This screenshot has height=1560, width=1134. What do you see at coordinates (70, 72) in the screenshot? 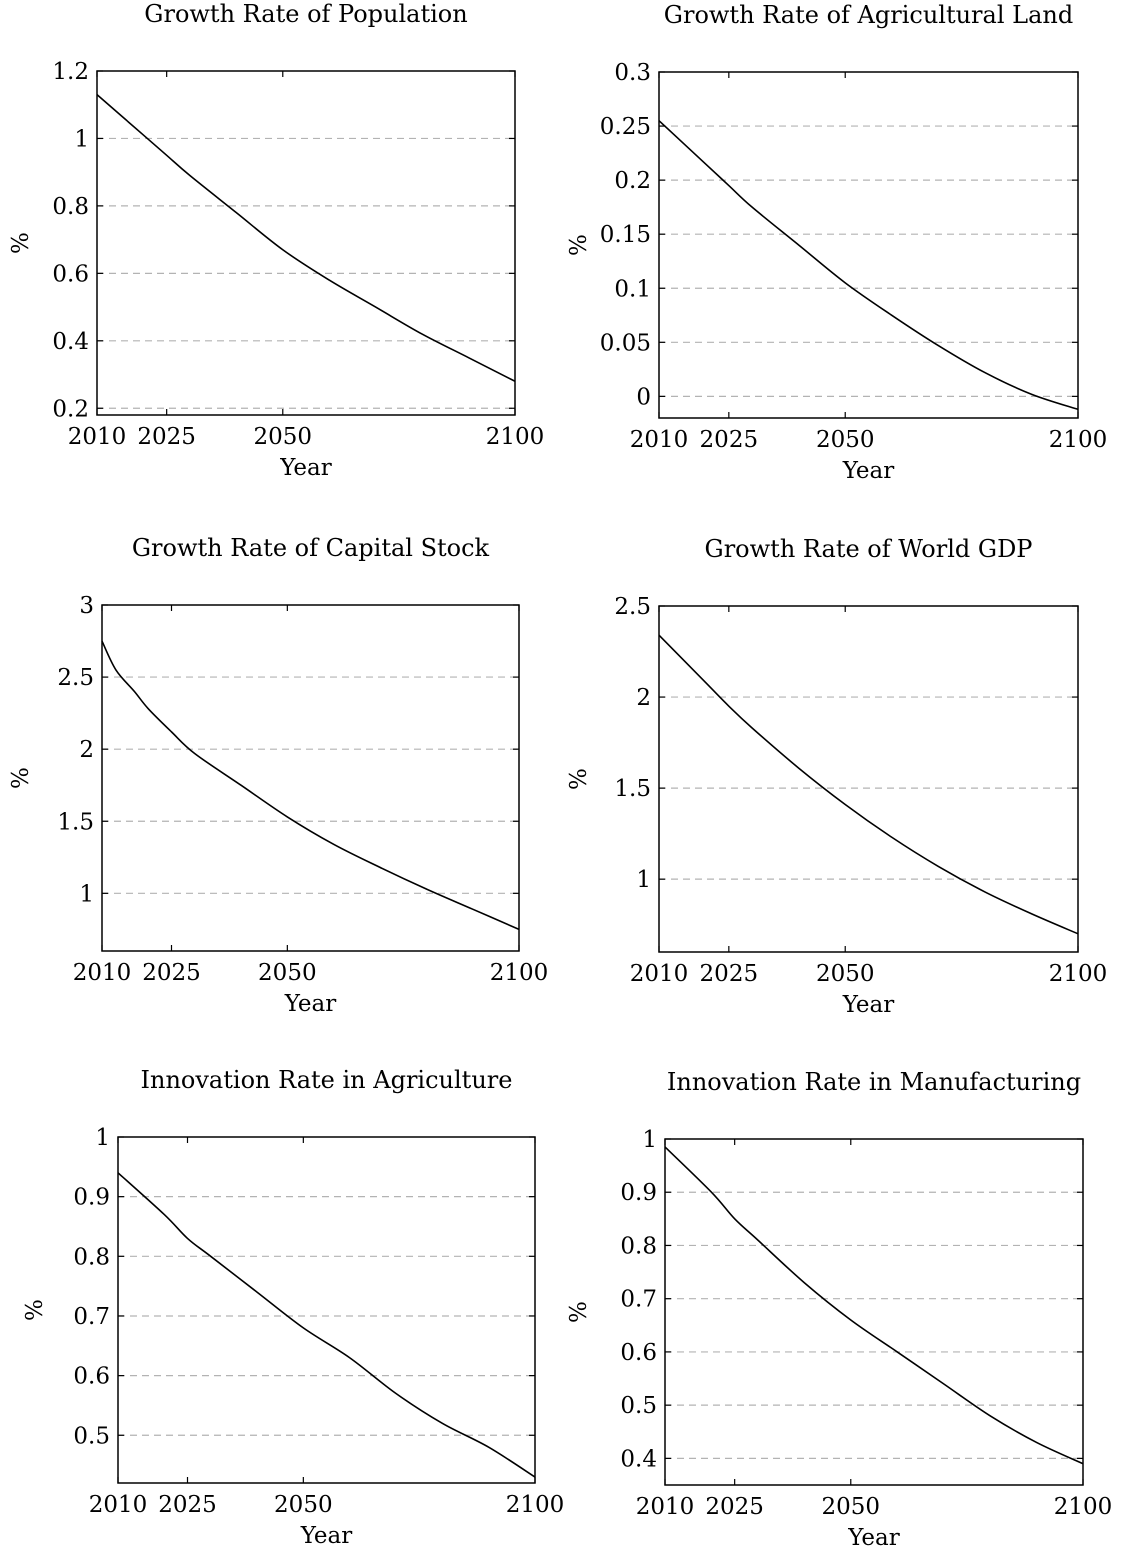
I see `y-tick-label: 1.2` at bounding box center [70, 72].